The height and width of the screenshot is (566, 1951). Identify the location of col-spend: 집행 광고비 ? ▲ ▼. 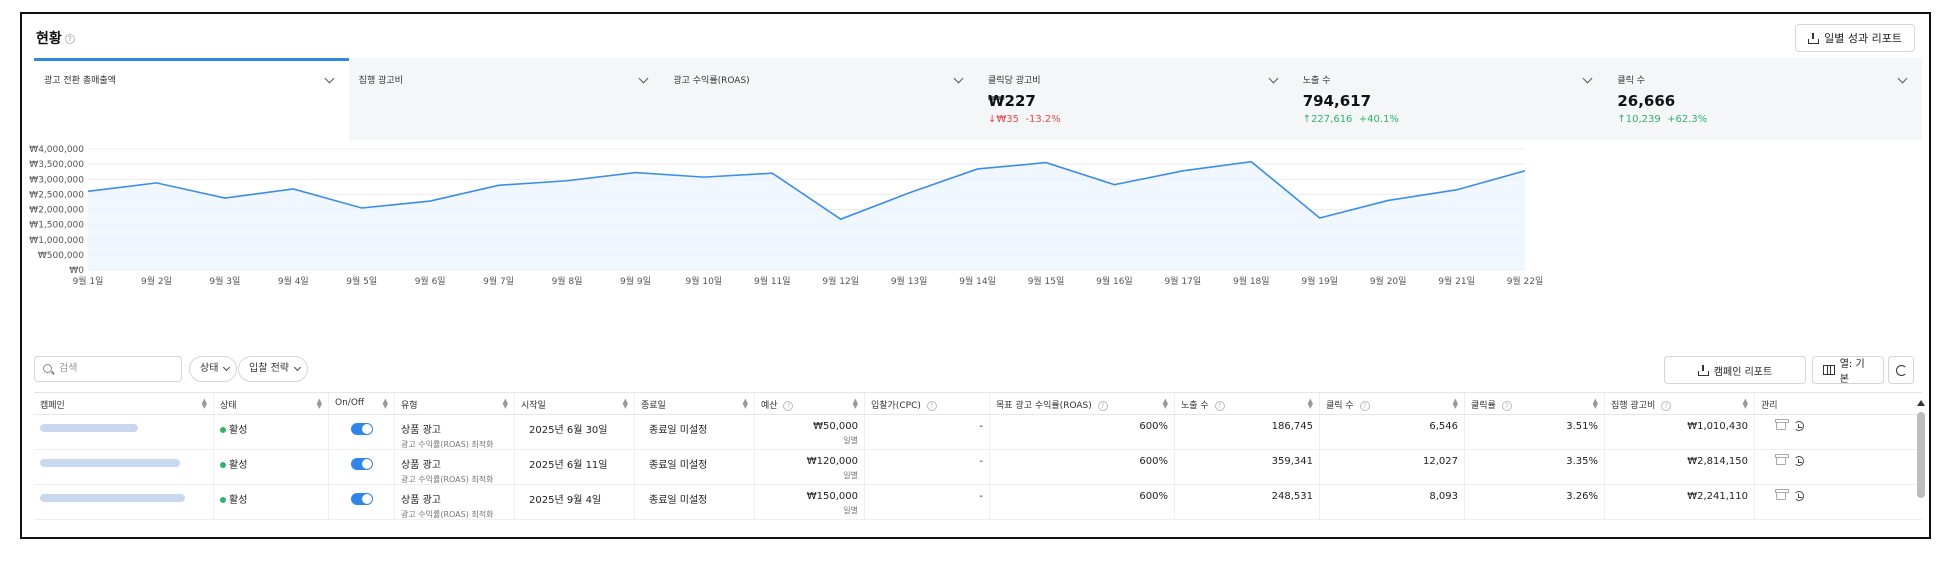
(1680, 403).